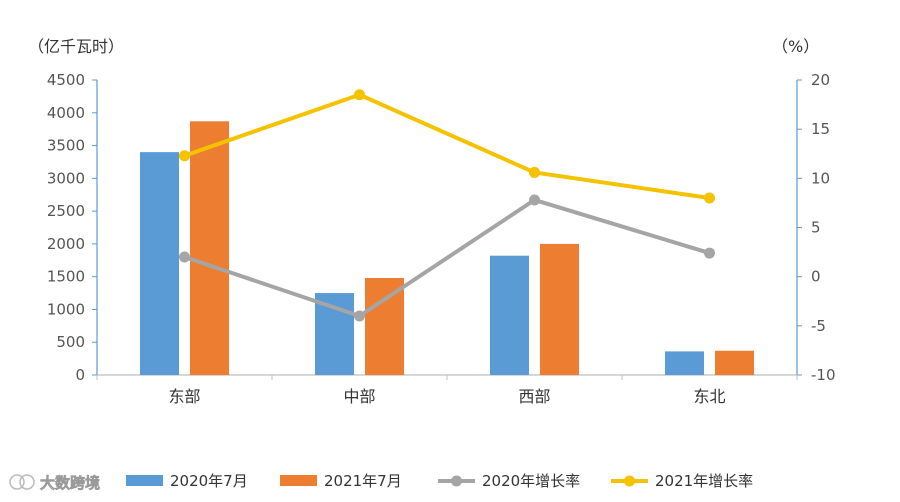 The image size is (900, 502). I want to click on left-tick-label: 0, so click(80, 375).